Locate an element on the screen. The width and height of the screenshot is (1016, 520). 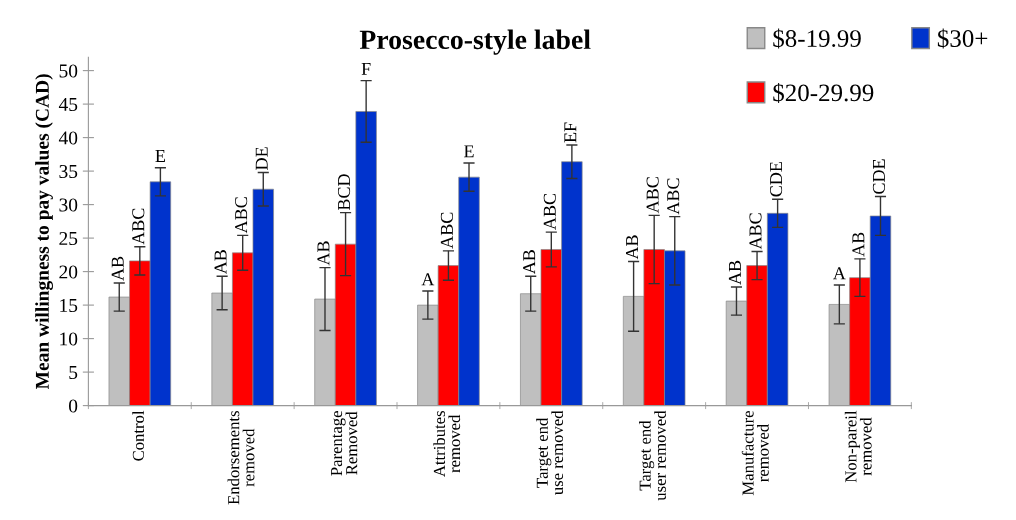
y-tick-label: 30 is located at coordinates (68, 205).